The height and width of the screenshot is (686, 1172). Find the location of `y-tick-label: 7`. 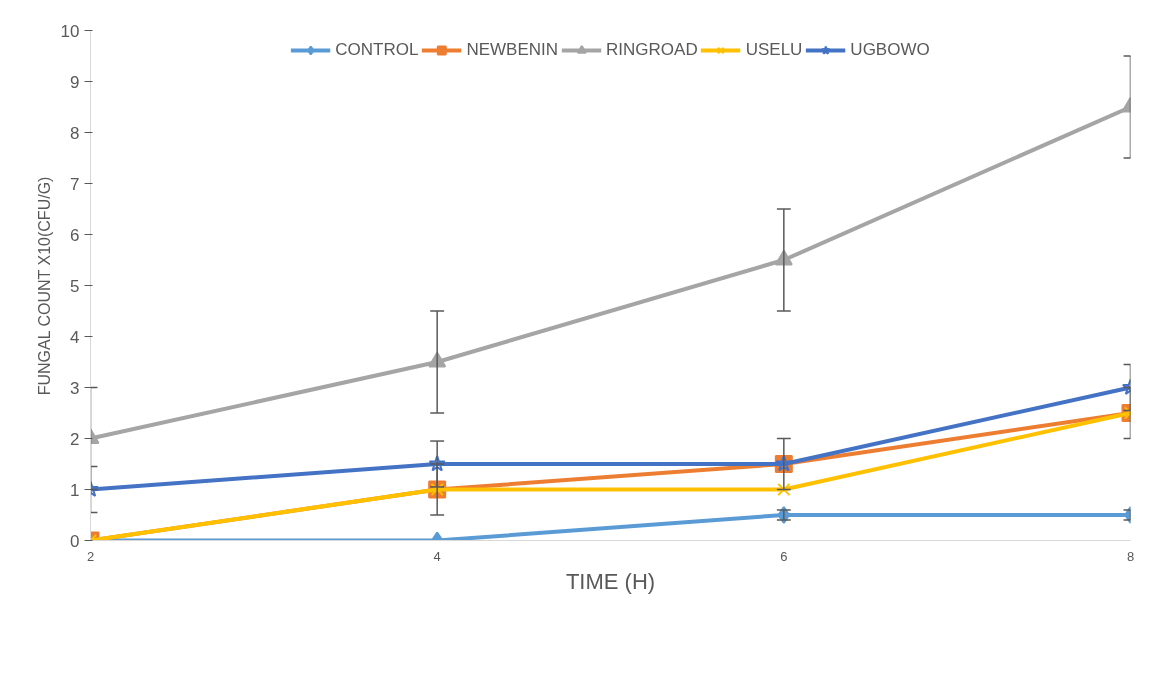

y-tick-label: 7 is located at coordinates (75, 184).